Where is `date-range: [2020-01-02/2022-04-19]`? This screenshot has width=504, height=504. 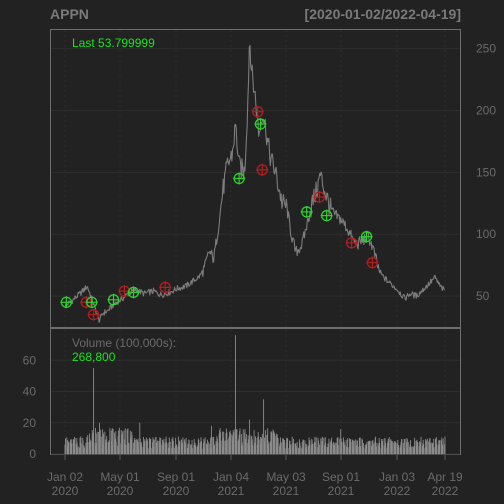
date-range: [2020-01-02/2022-04-19] is located at coordinates (383, 14).